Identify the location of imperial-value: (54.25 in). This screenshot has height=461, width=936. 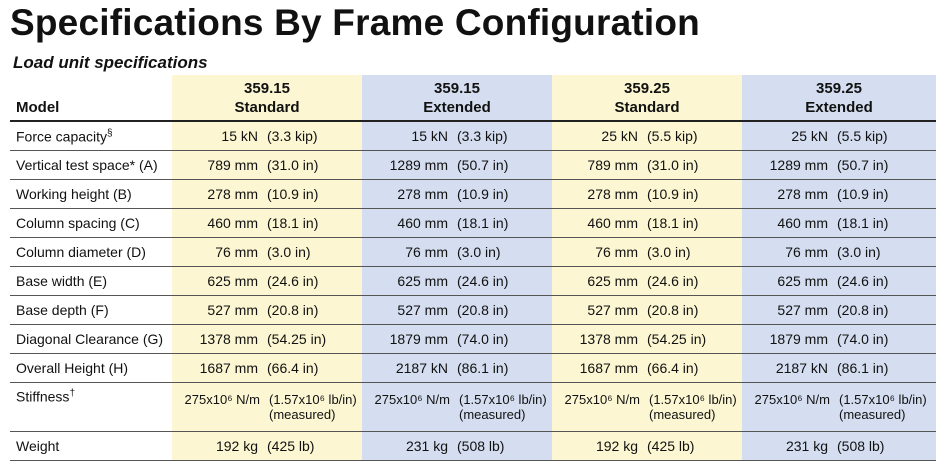
(297, 339).